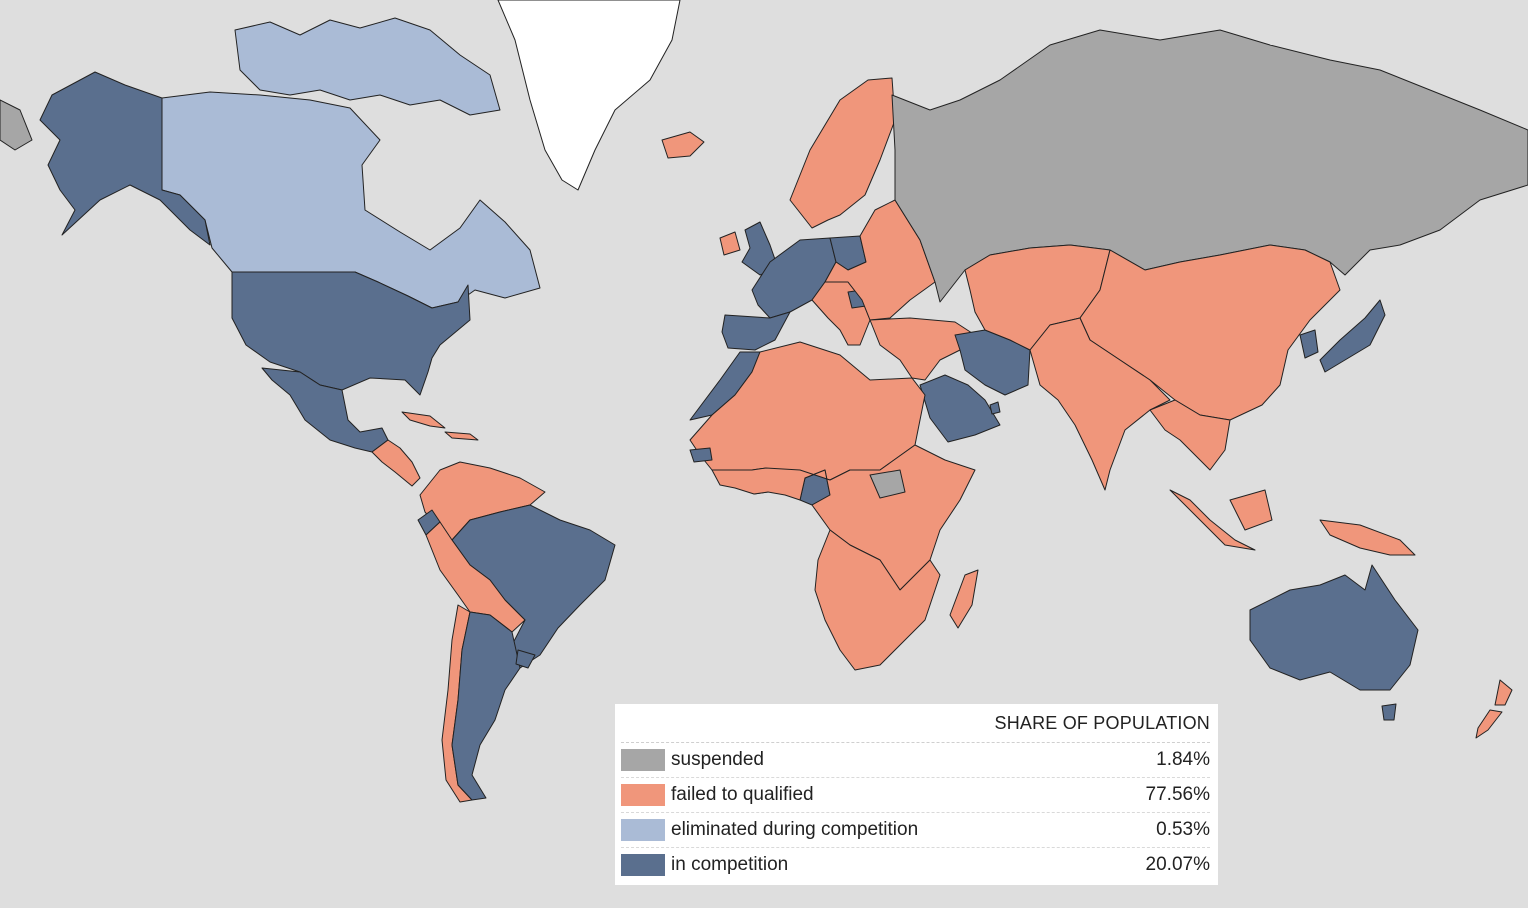 The height and width of the screenshot is (908, 1528). Describe the element at coordinates (964, 599) in the screenshot. I see `region-madagascar` at that location.